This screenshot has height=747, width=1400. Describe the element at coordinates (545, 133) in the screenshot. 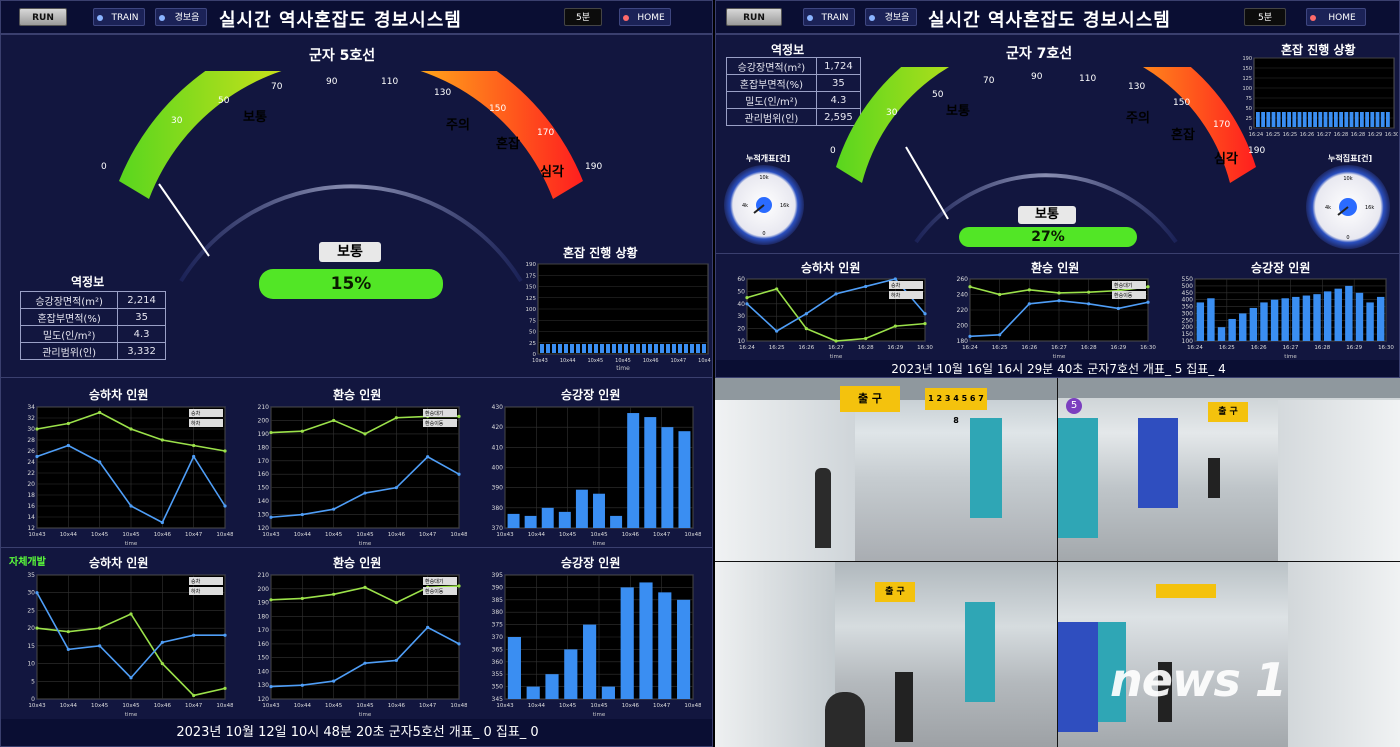

I see `svg-text: 170` at that location.